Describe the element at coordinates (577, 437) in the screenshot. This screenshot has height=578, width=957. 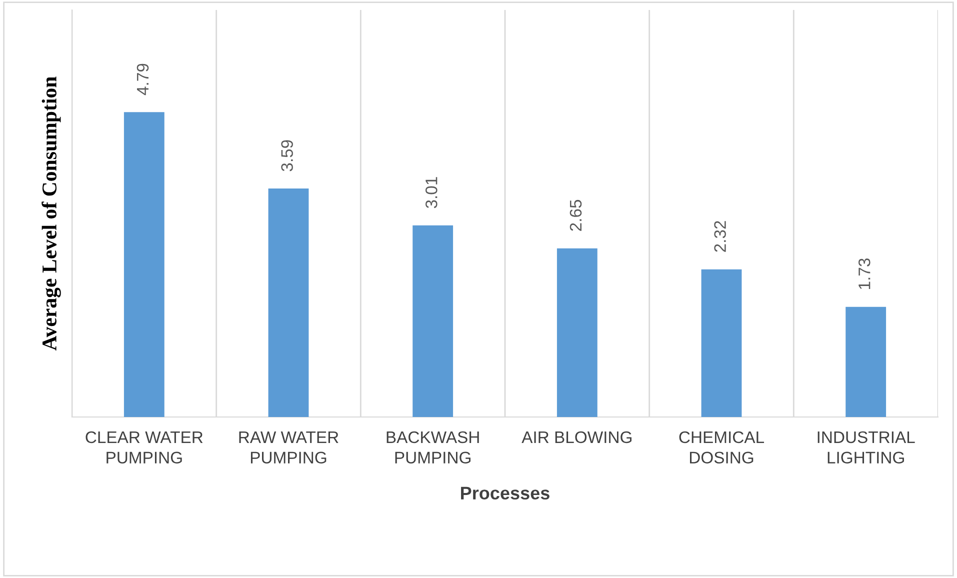
I see `x-tick-label: AIR BLOWING` at that location.